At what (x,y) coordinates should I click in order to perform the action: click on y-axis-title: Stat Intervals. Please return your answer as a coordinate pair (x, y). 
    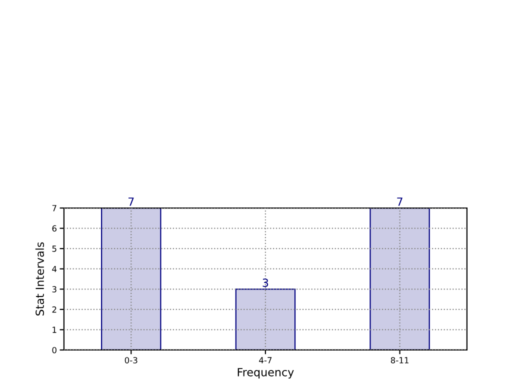
    Looking at the image, I should click on (39, 279).